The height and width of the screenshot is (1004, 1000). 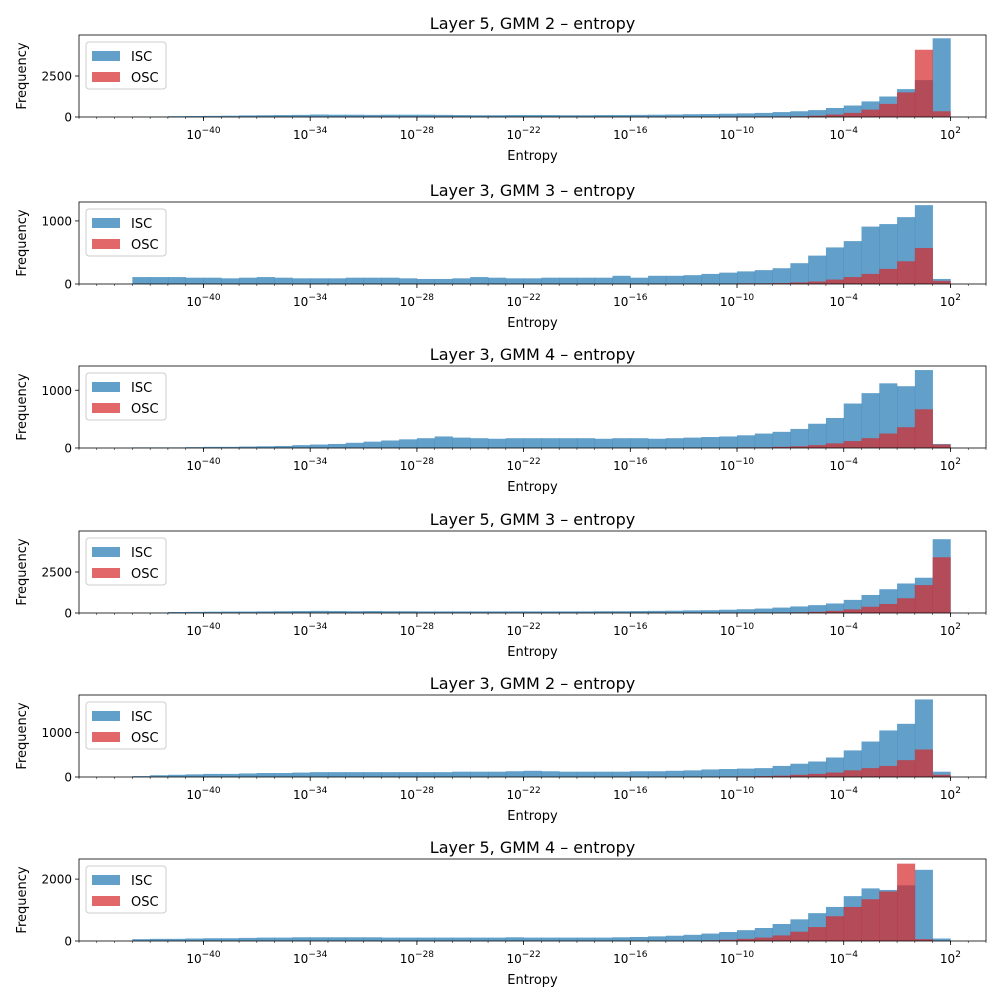 I want to click on tick-exponent: 2, so click(x=958, y=462).